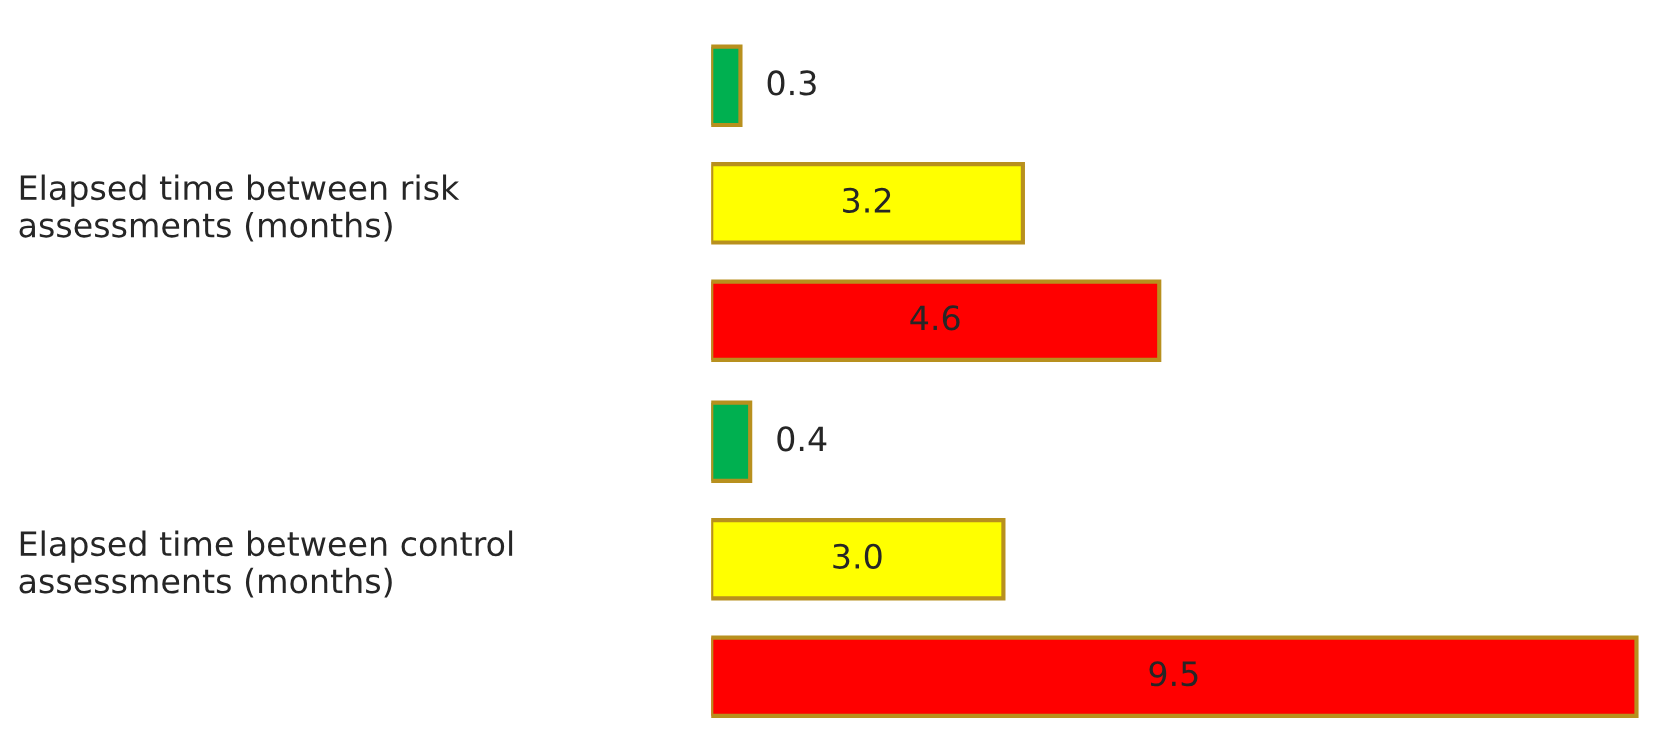 This screenshot has height=755, width=1654. I want to click on data-label: 9.5, so click(1173, 674).